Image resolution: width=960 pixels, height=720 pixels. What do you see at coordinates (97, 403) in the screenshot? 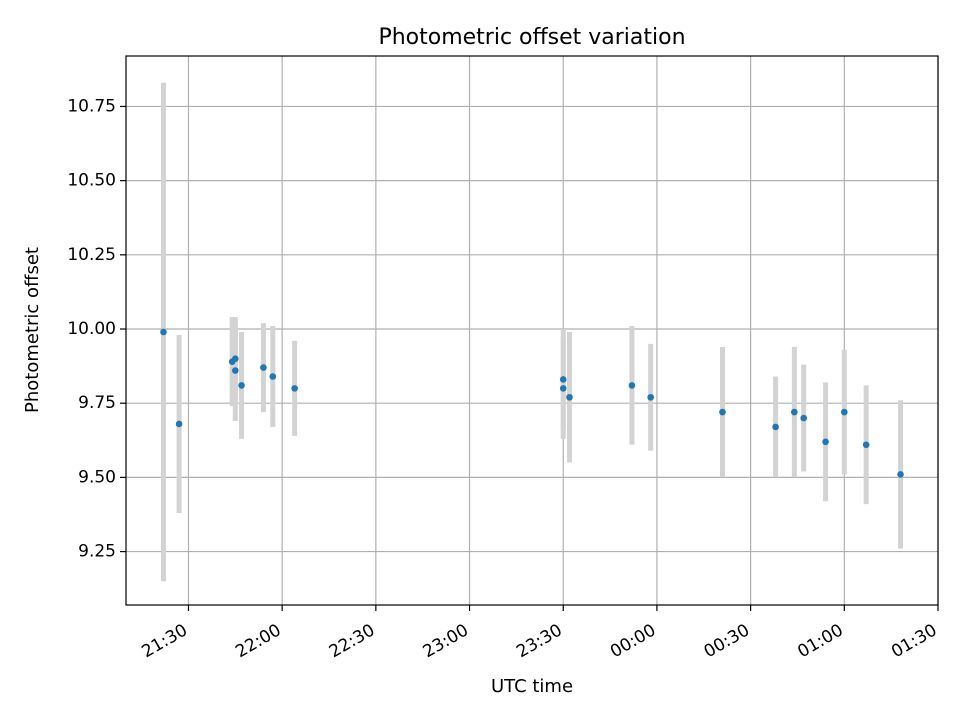
I see `y-tick-label: 9.75` at bounding box center [97, 403].